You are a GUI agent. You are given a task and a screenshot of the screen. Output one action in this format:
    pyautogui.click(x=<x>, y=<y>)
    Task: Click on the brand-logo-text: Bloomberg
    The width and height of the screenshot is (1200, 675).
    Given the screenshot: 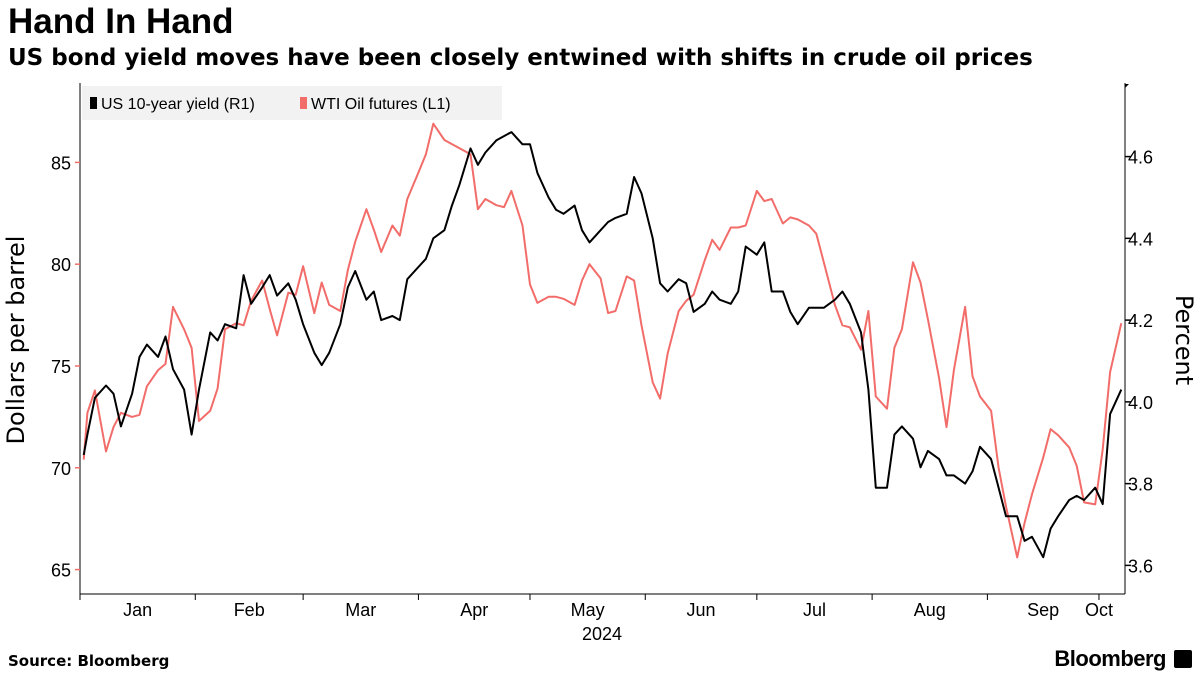 What is the action you would take?
    pyautogui.click(x=1110, y=658)
    